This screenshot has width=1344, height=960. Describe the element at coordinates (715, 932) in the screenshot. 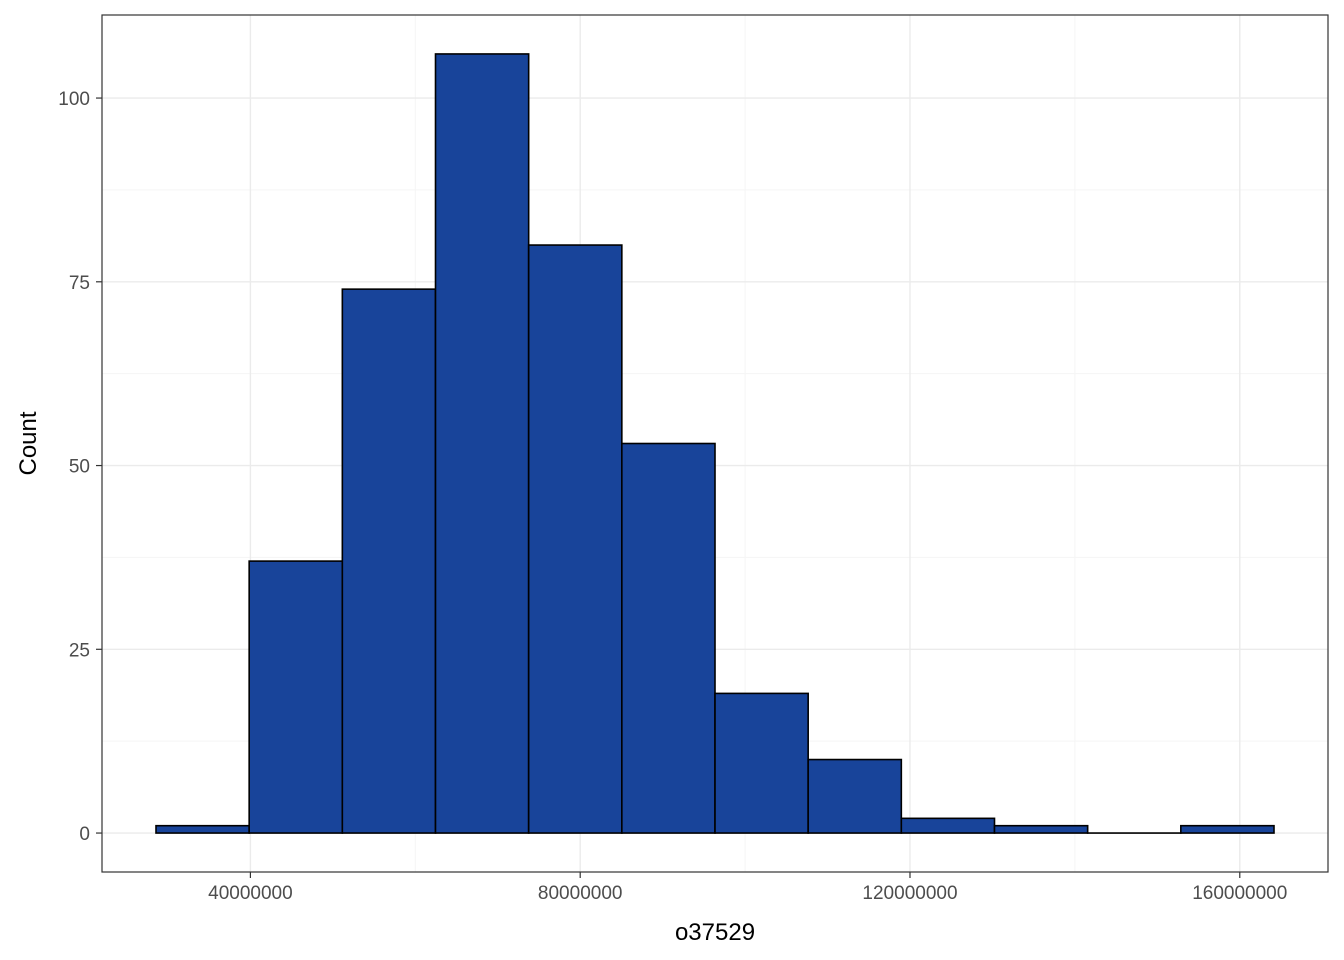

I see `x-axis-title: o37529` at that location.